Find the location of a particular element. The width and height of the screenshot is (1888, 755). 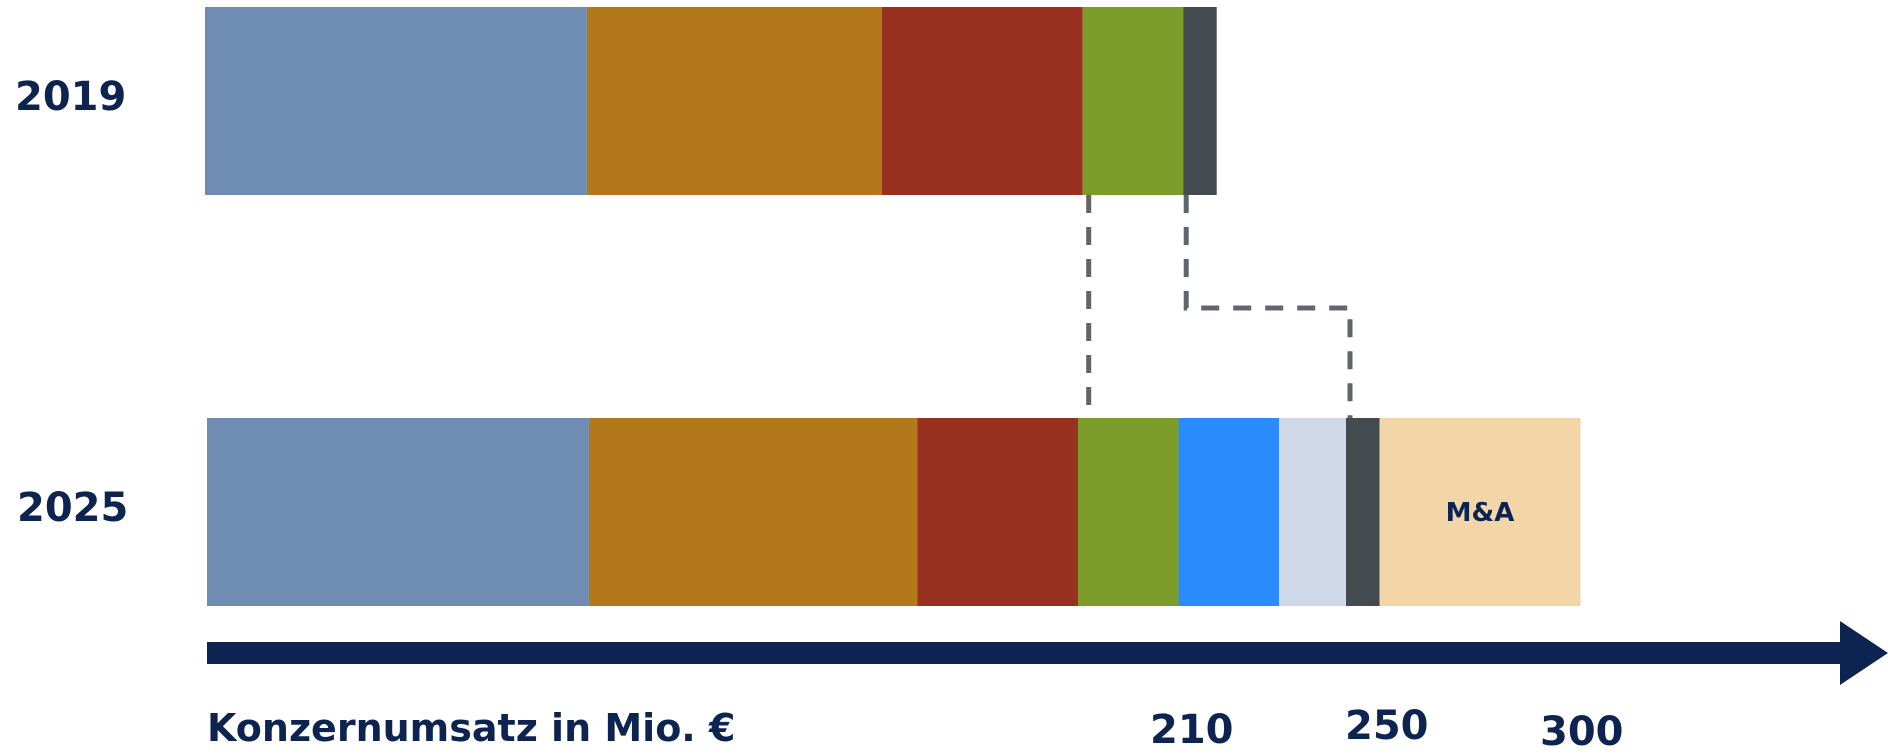

x-axis-label: Konzernumsatz in Mio. € is located at coordinates (471, 728).